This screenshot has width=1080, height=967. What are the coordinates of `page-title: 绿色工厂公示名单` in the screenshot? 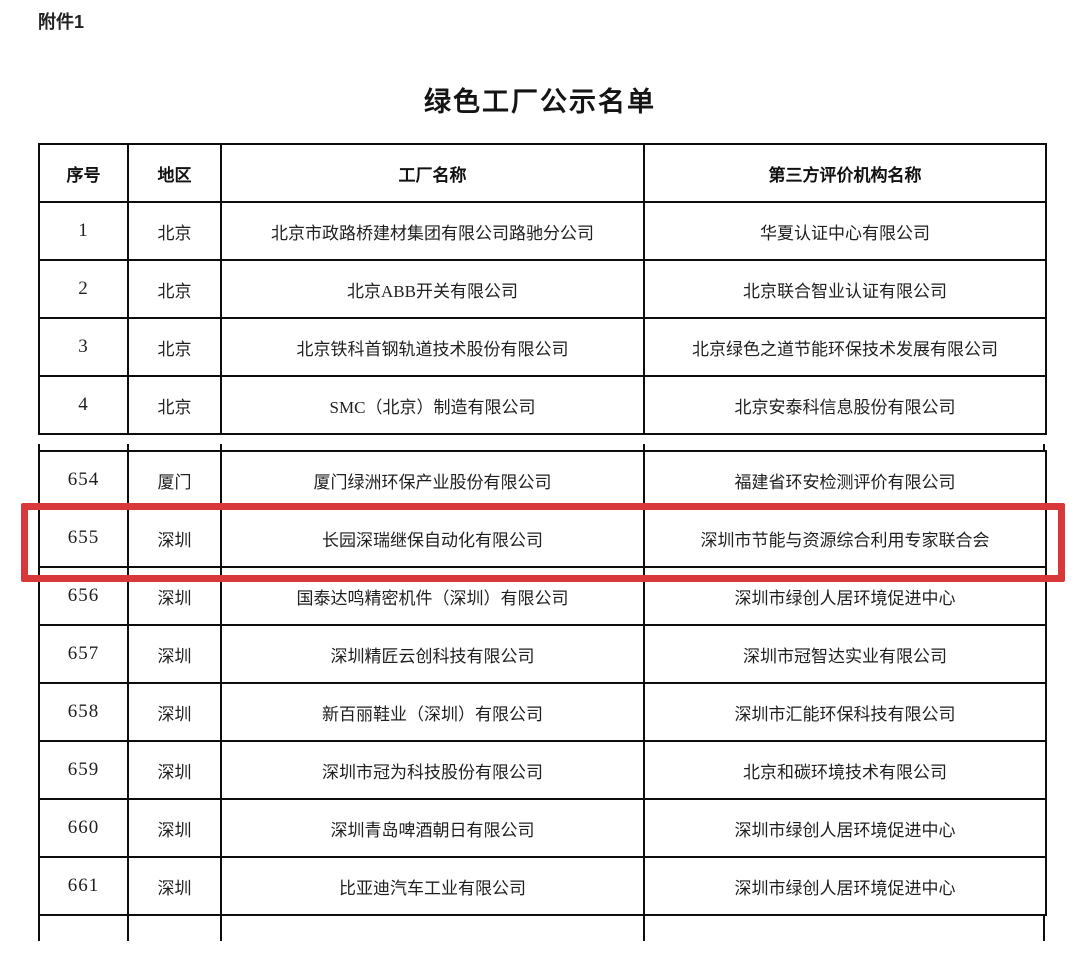 It's located at (540, 102).